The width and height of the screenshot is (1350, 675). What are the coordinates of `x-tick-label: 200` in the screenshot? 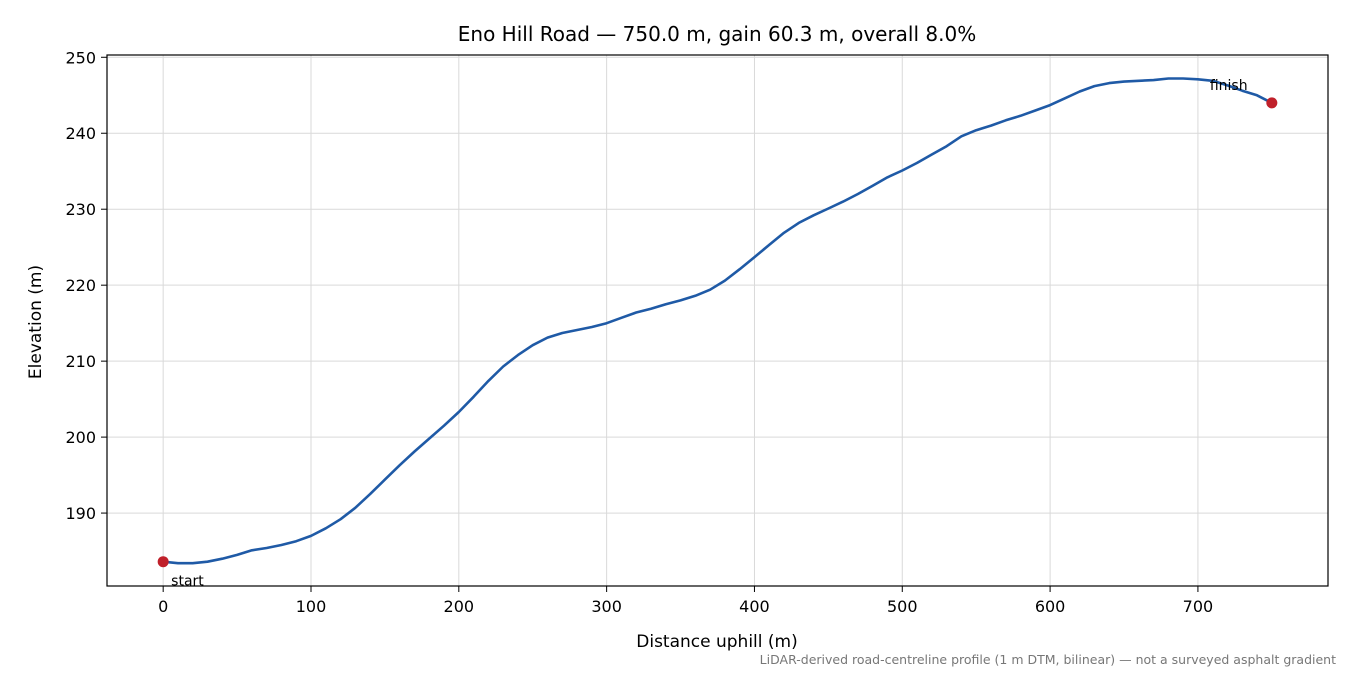 It's located at (459, 606).